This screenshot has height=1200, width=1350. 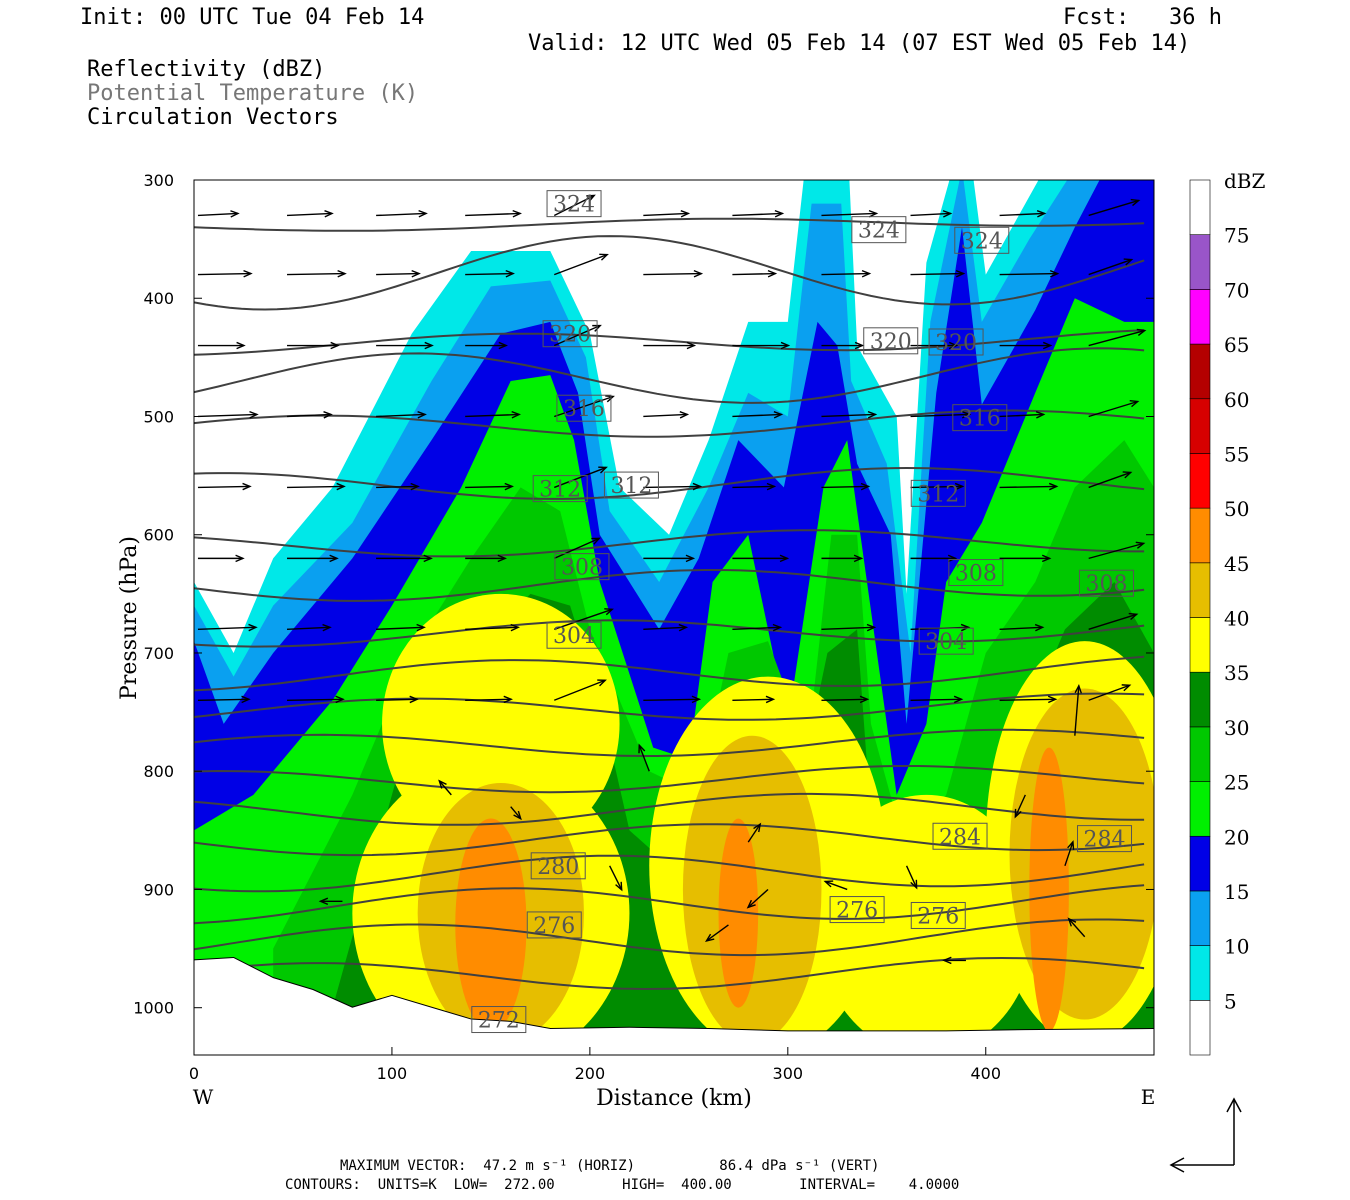 What do you see at coordinates (674, 1098) in the screenshot?
I see `x-axis-label: Distance (km)` at bounding box center [674, 1098].